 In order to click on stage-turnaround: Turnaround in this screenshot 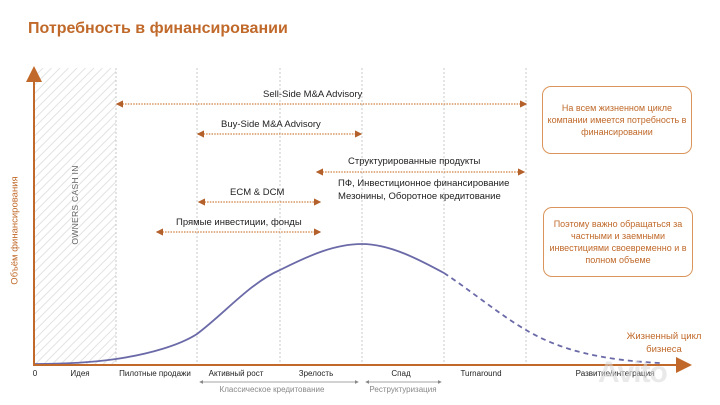, I will do `click(481, 373)`.